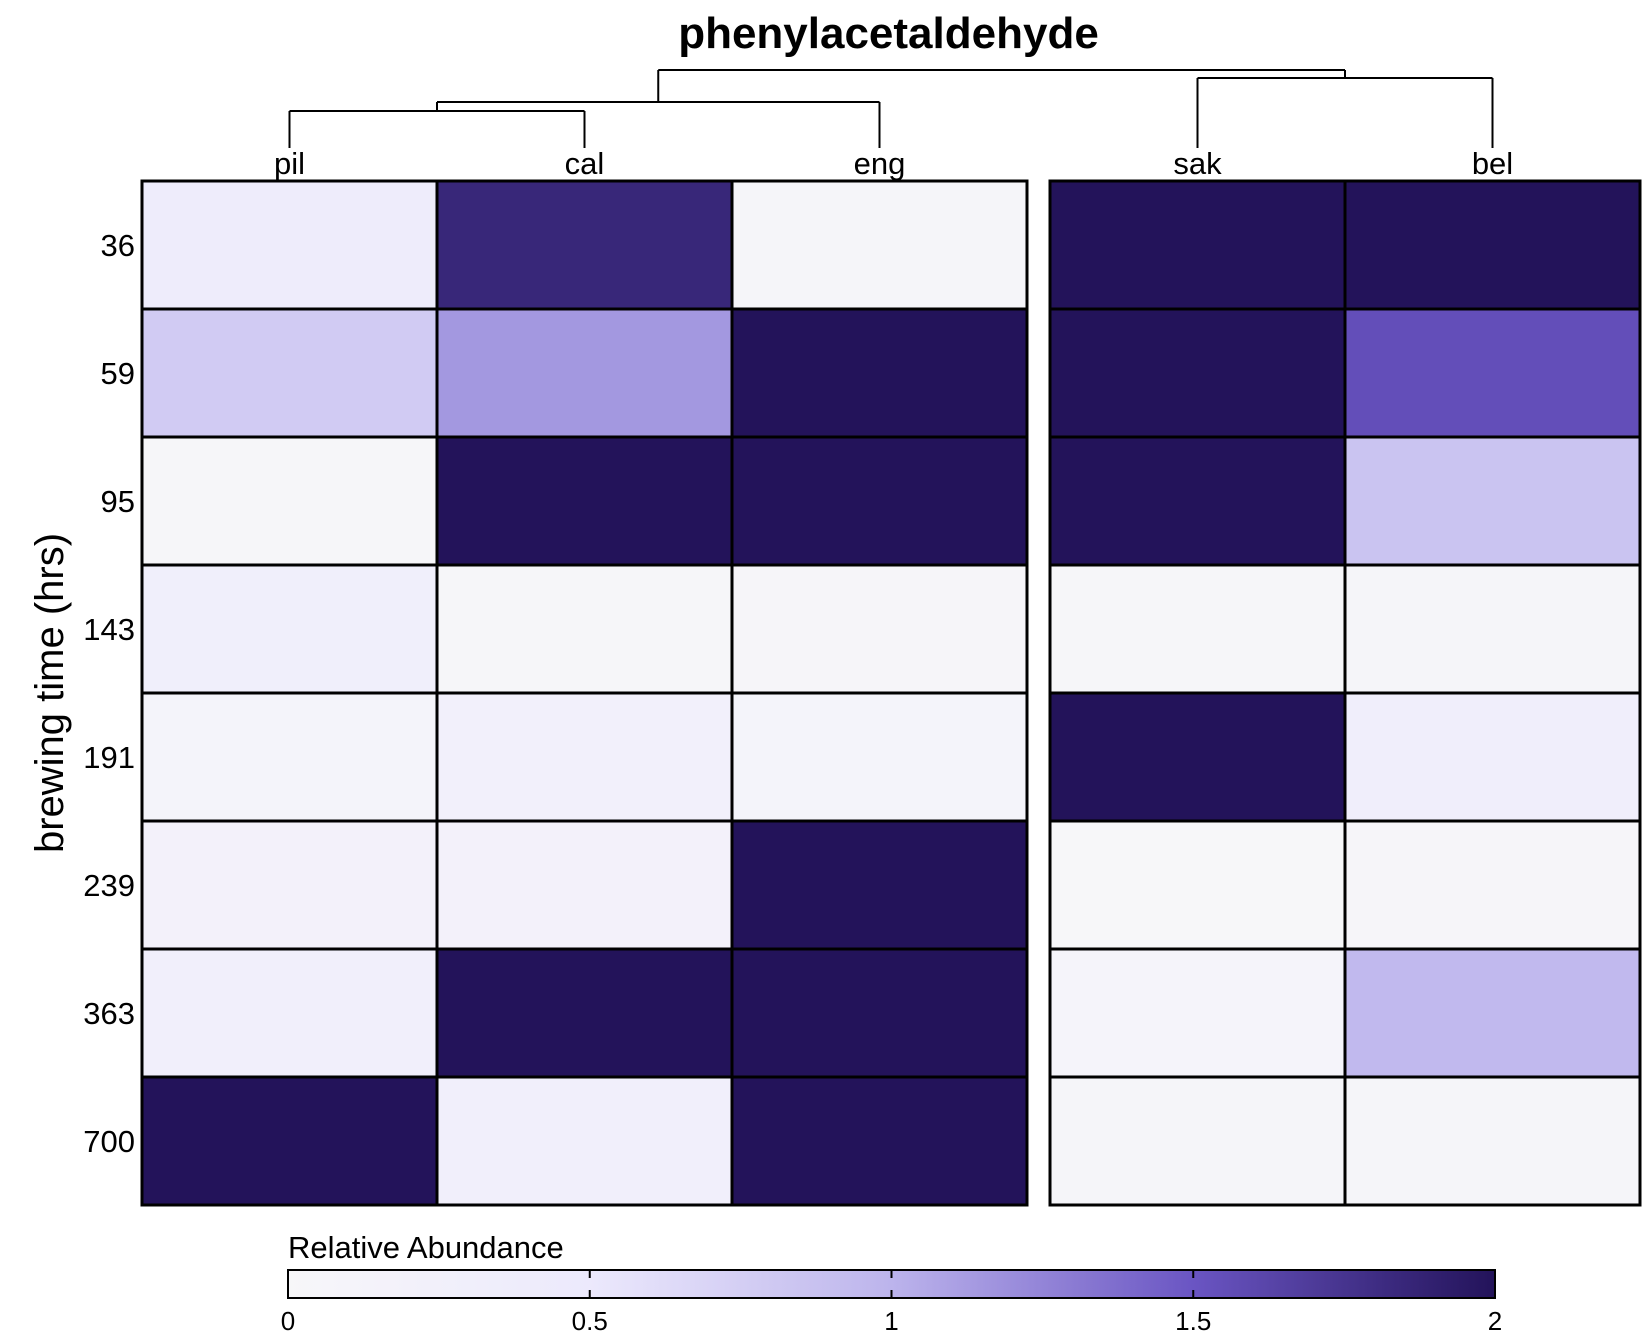 This screenshot has height=1337, width=1647. What do you see at coordinates (426, 1247) in the screenshot?
I see `colorbar-label: Relative Abundance` at bounding box center [426, 1247].